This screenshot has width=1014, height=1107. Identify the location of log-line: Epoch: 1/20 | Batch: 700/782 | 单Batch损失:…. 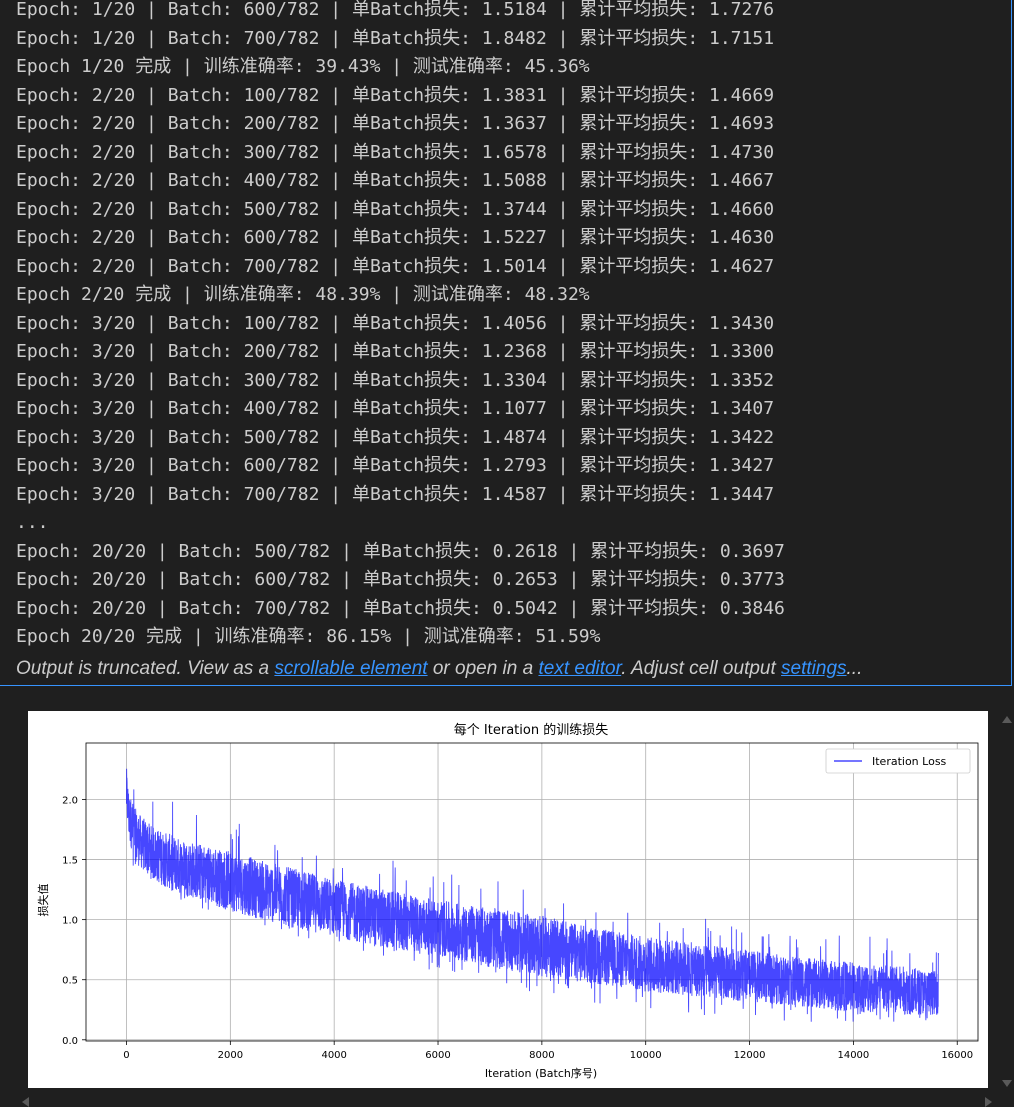
(395, 38).